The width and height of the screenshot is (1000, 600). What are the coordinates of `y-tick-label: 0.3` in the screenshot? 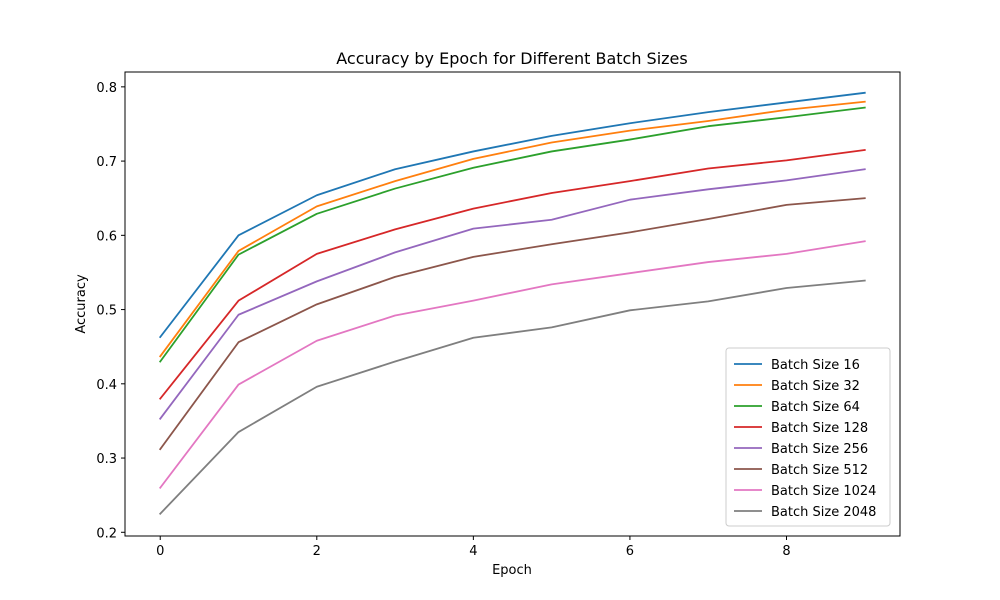 It's located at (106, 459).